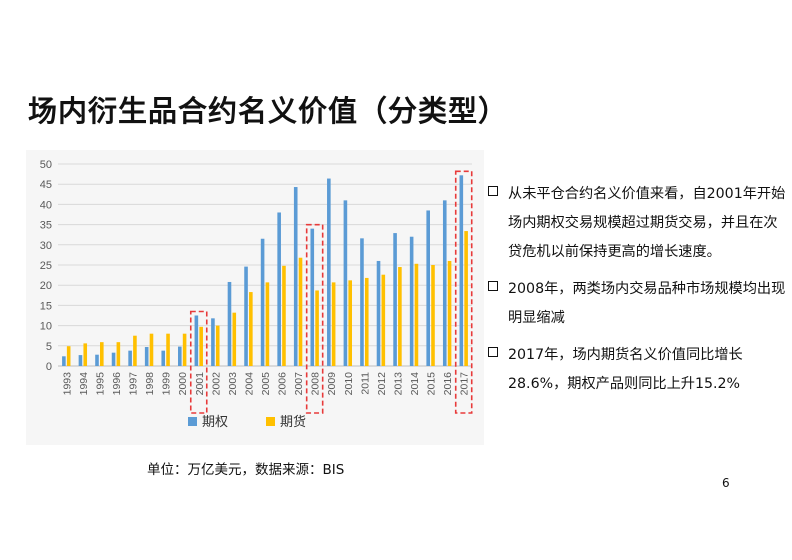 Image resolution: width=792 pixels, height=560 pixels. What do you see at coordinates (117, 384) in the screenshot?
I see `x-tick-label: 1996` at bounding box center [117, 384].